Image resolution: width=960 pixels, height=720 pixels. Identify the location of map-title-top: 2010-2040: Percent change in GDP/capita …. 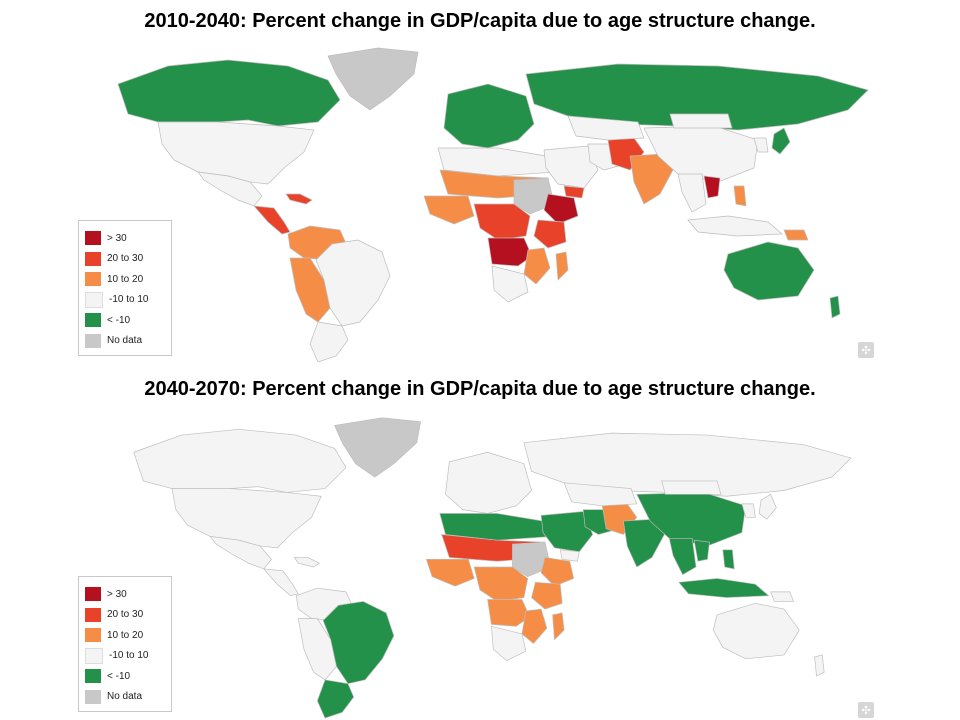
(480, 21).